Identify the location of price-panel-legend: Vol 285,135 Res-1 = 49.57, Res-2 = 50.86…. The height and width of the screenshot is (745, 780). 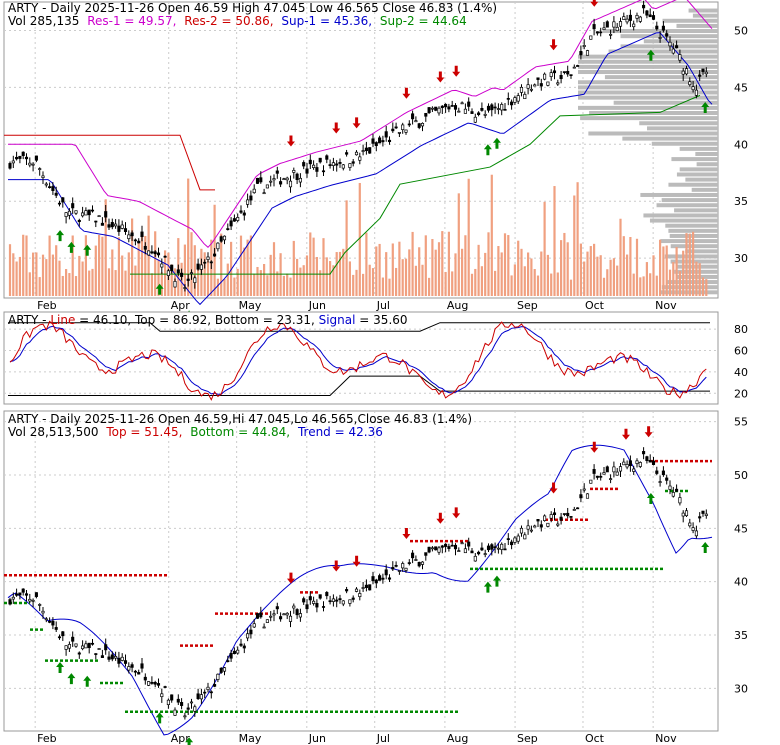
(237, 21).